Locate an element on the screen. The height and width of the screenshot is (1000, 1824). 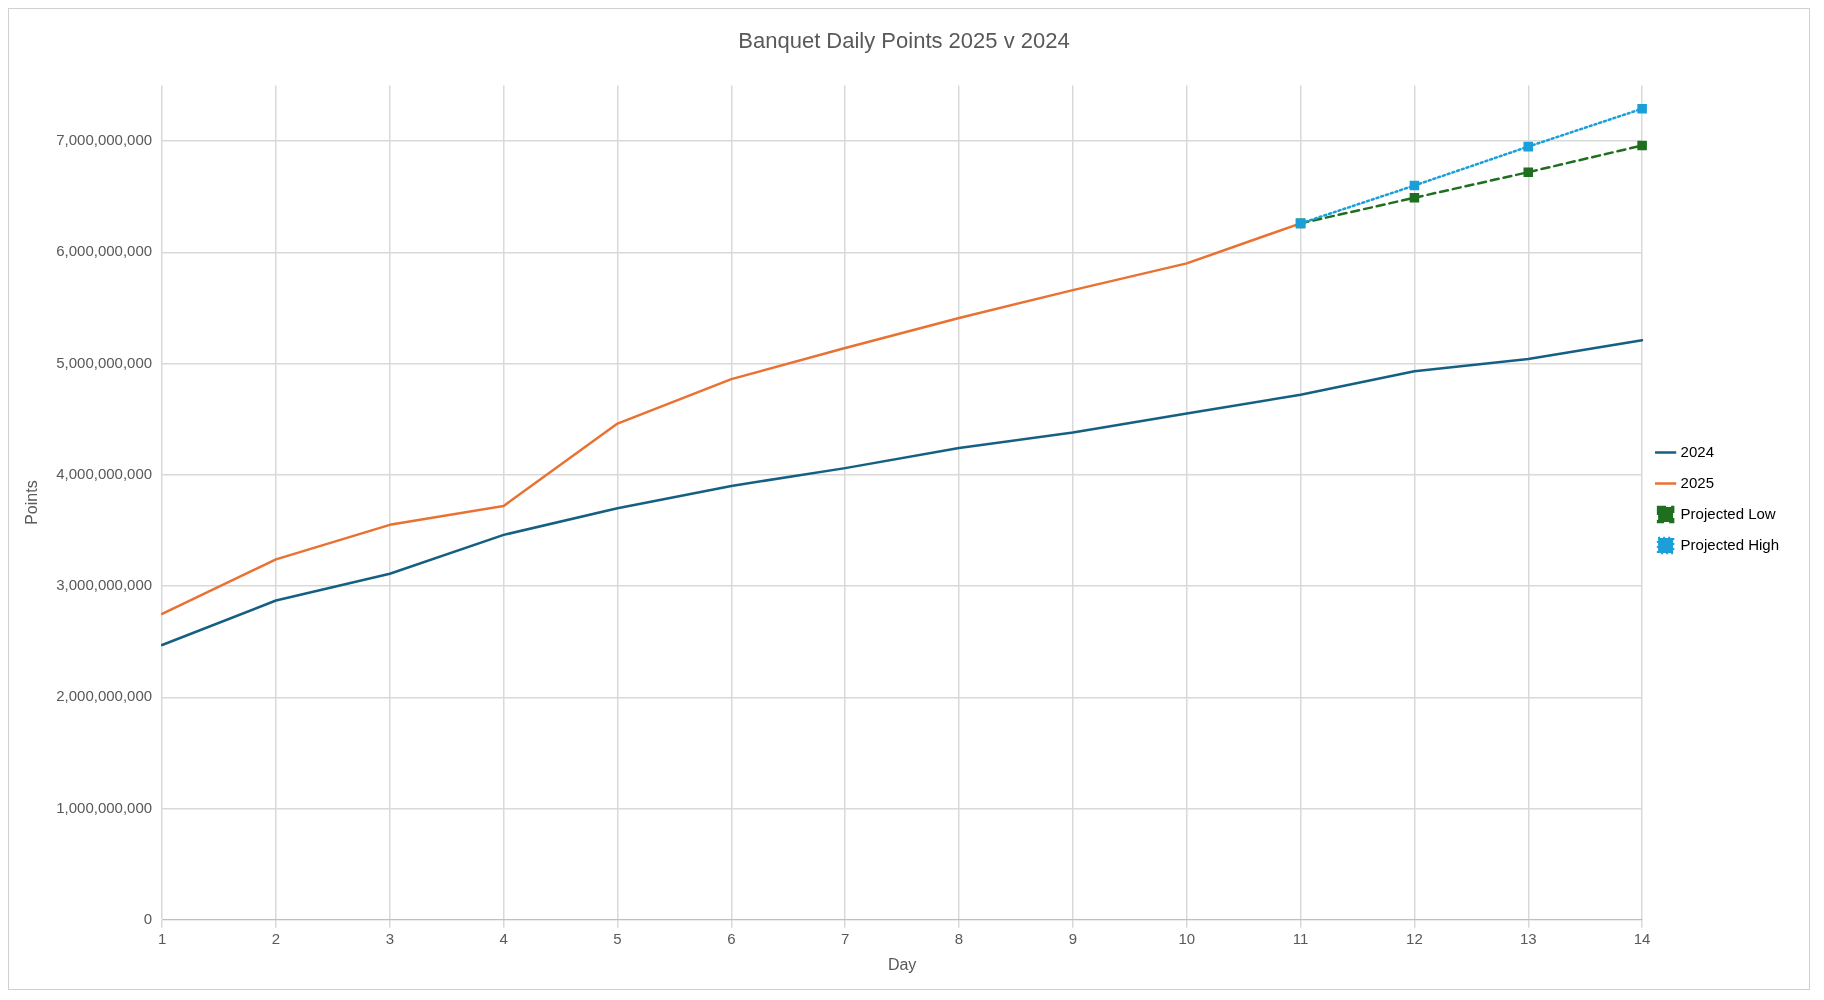
x-tick-label: 8 is located at coordinates (959, 938).